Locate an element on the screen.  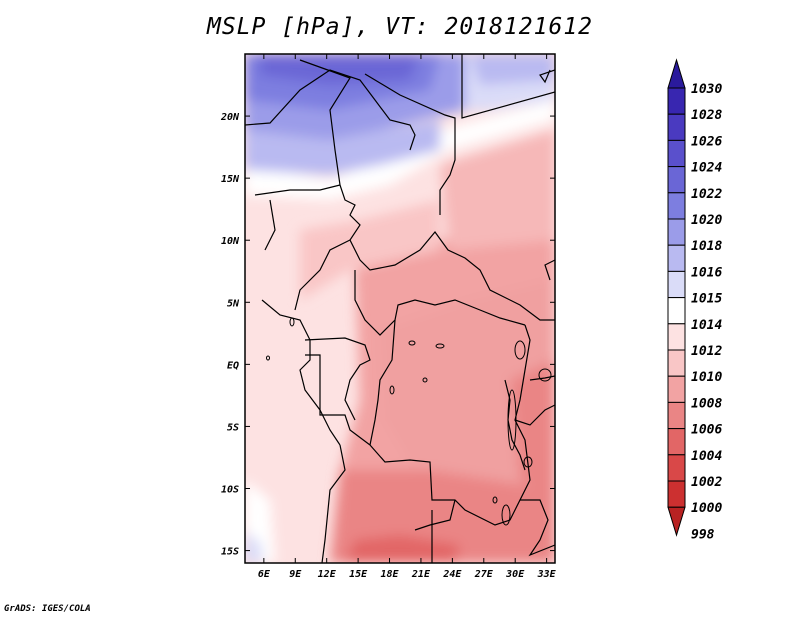
colorbar-label: 1004 is located at coordinates (706, 456).